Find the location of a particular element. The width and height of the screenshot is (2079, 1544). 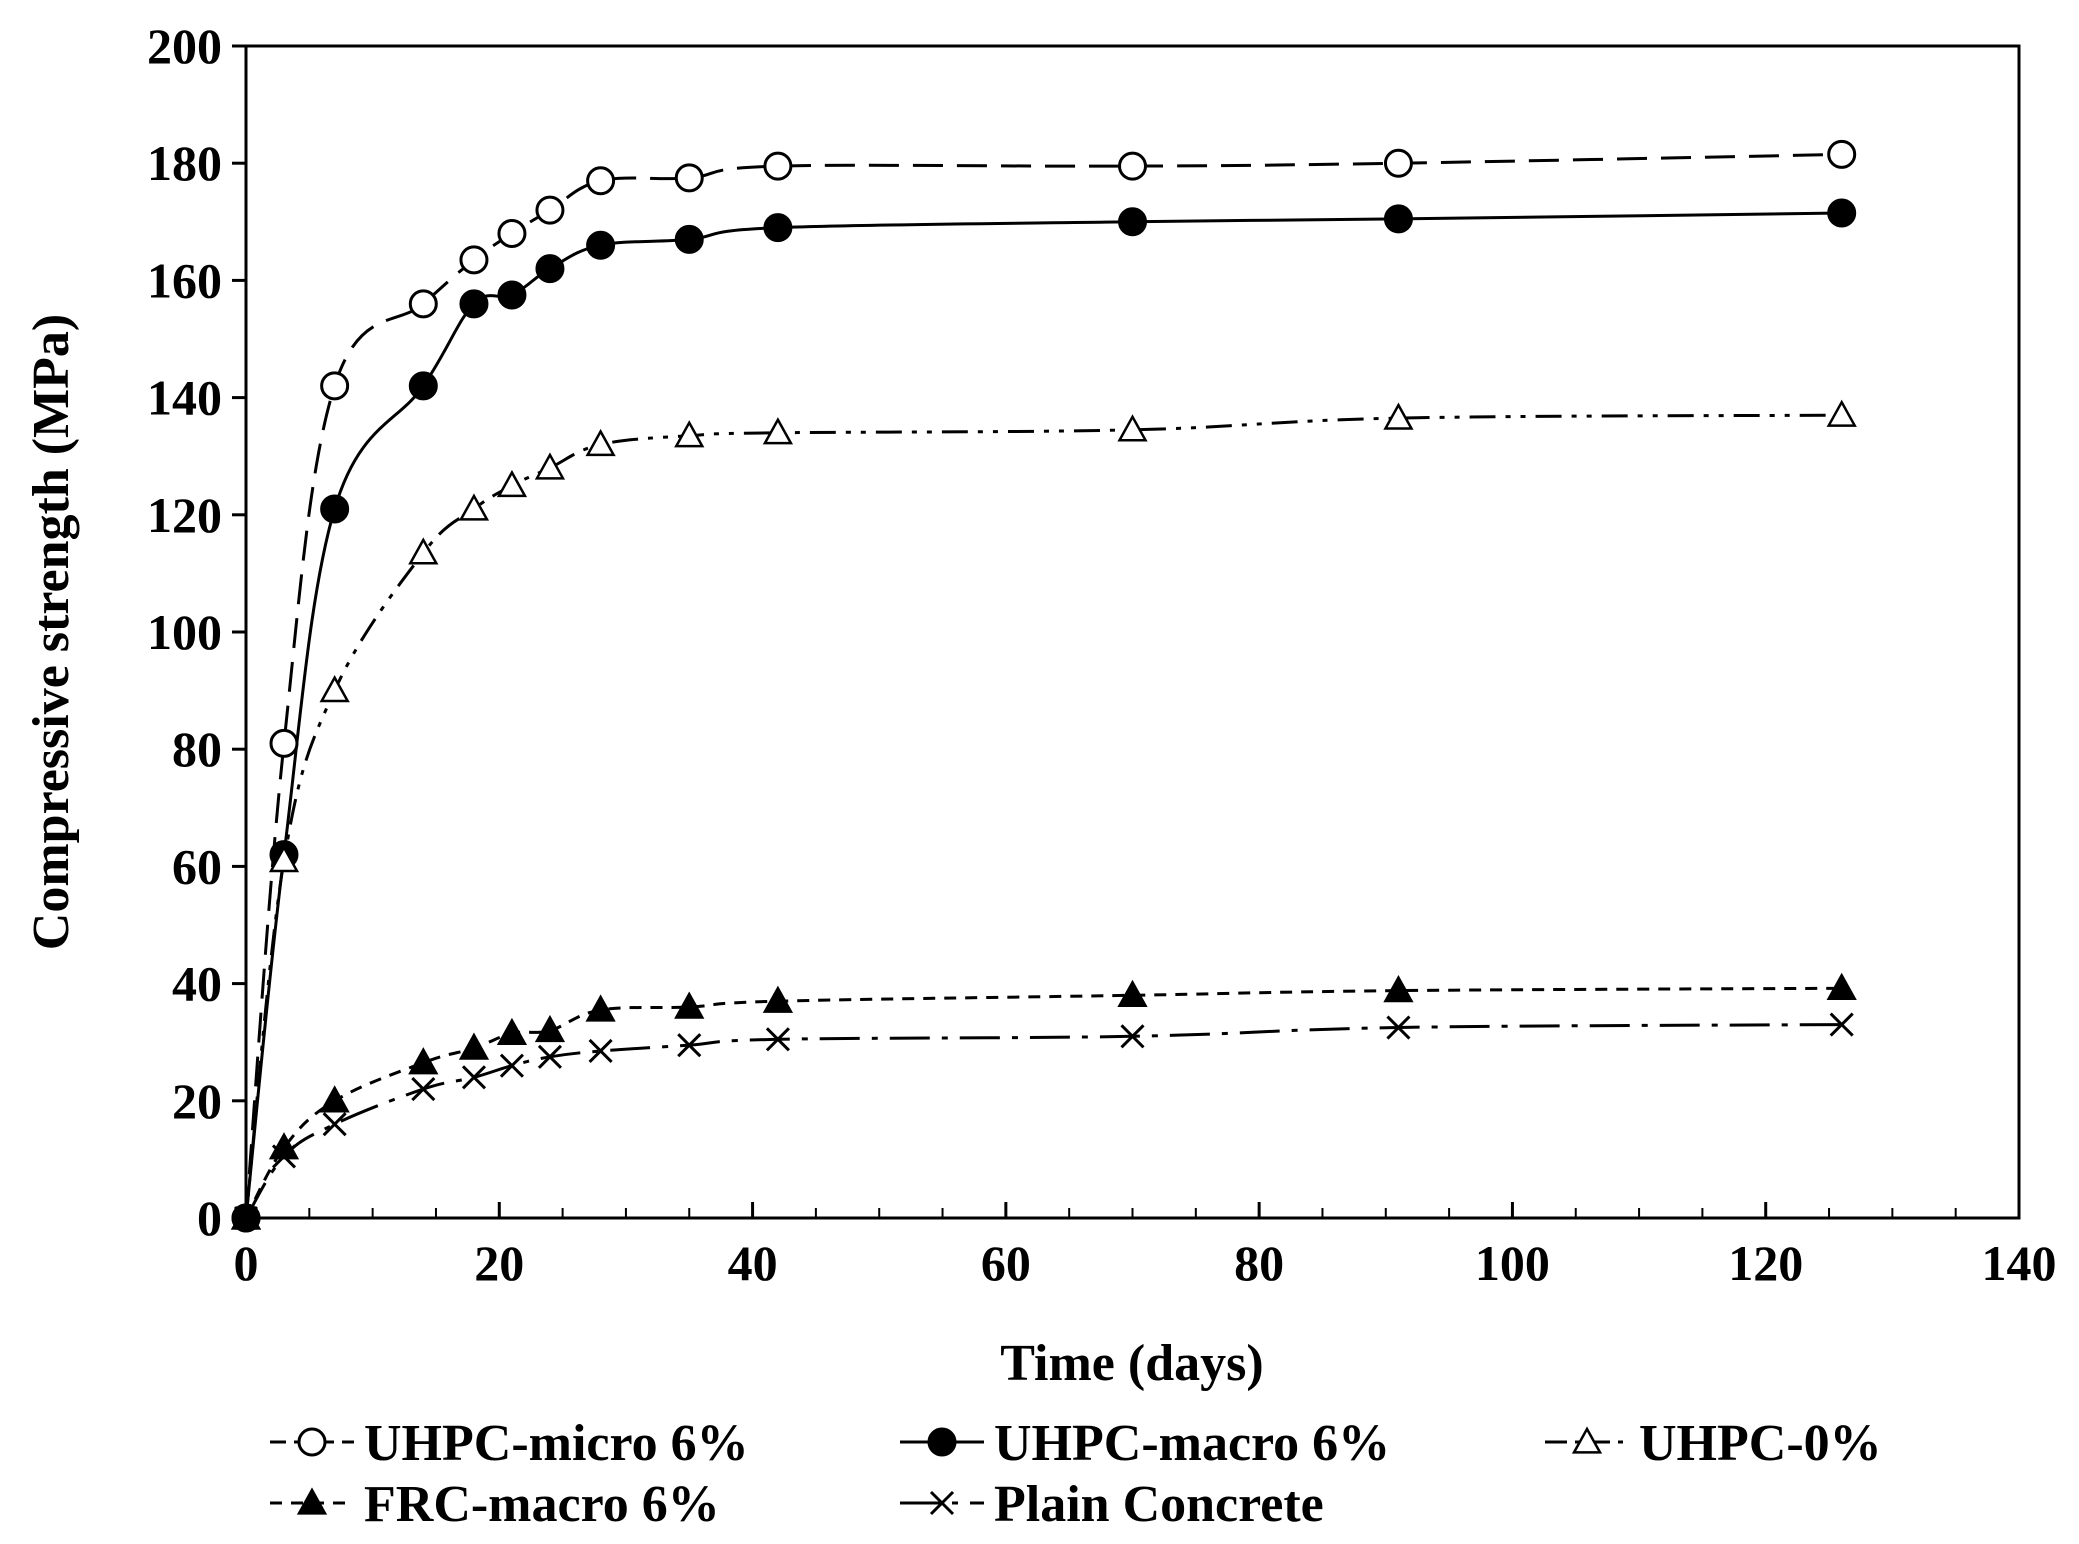

legend-label: FRC-macro 6% is located at coordinates (542, 1504).